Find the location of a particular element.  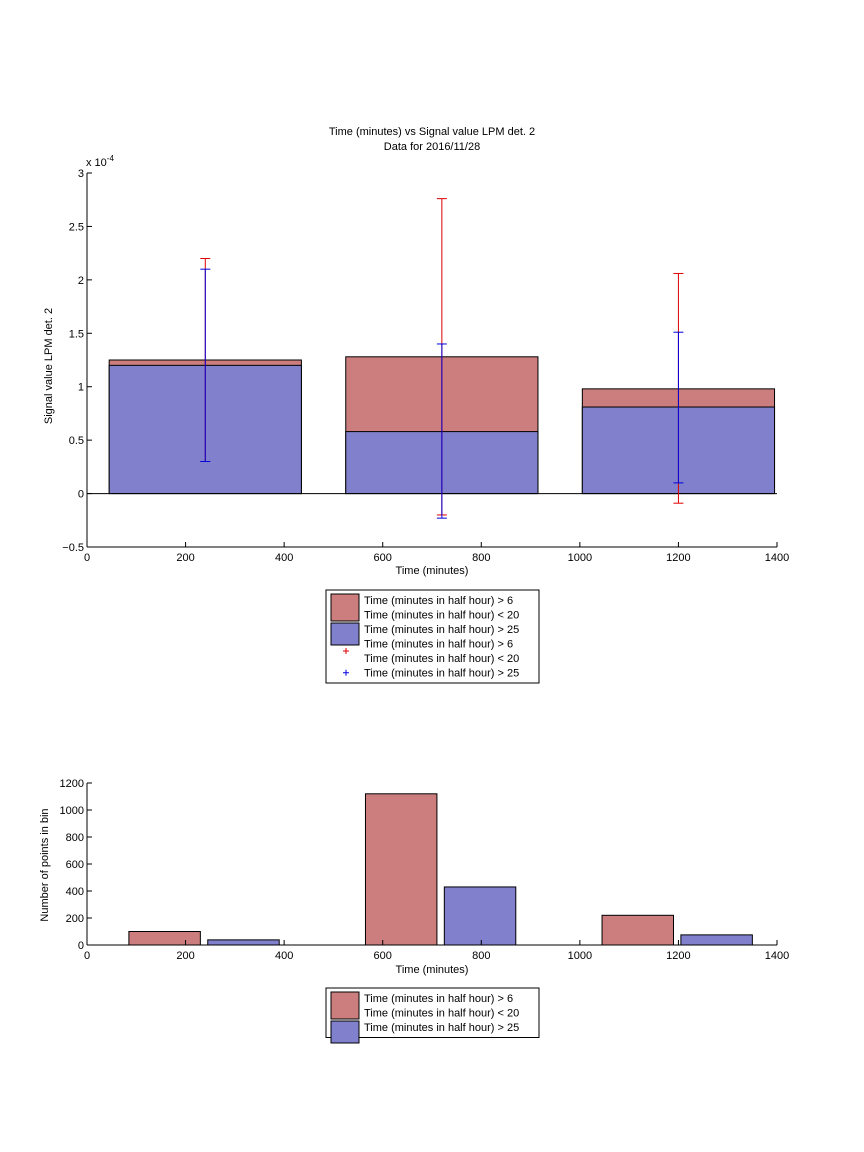

y-tick-label: 1 is located at coordinates (81, 388).